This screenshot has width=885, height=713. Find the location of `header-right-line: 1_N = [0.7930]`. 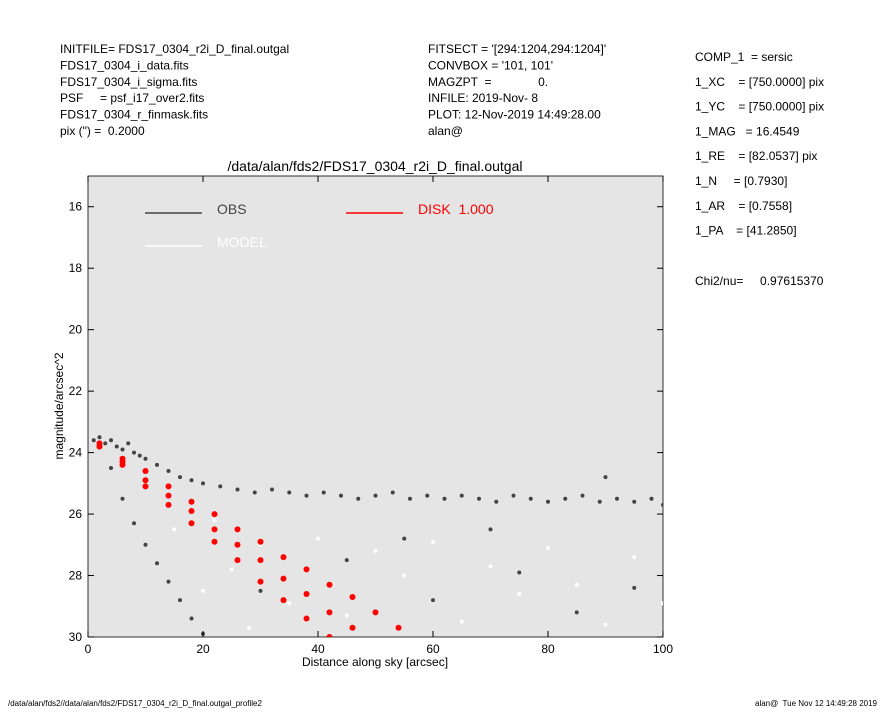

header-right-line: 1_N = [0.7930] is located at coordinates (741, 181).